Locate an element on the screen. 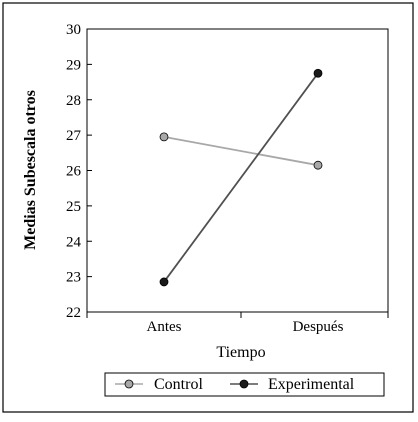 Image resolution: width=418 pixels, height=422 pixels. y-tick-label: 24 is located at coordinates (74, 242).